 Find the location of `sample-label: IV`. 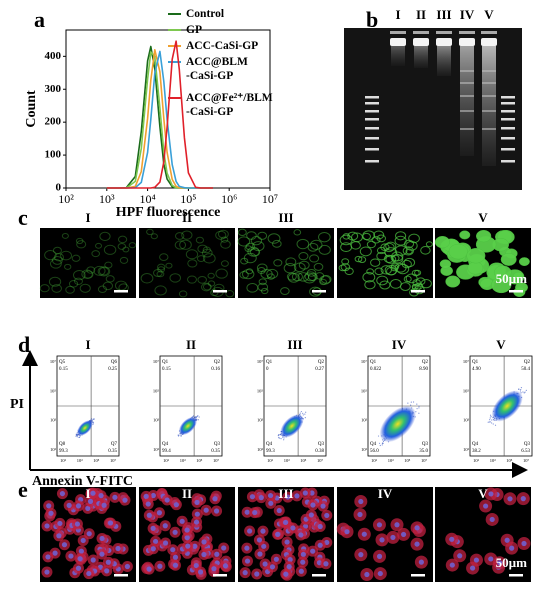

sample-label: IV is located at coordinates (385, 493).